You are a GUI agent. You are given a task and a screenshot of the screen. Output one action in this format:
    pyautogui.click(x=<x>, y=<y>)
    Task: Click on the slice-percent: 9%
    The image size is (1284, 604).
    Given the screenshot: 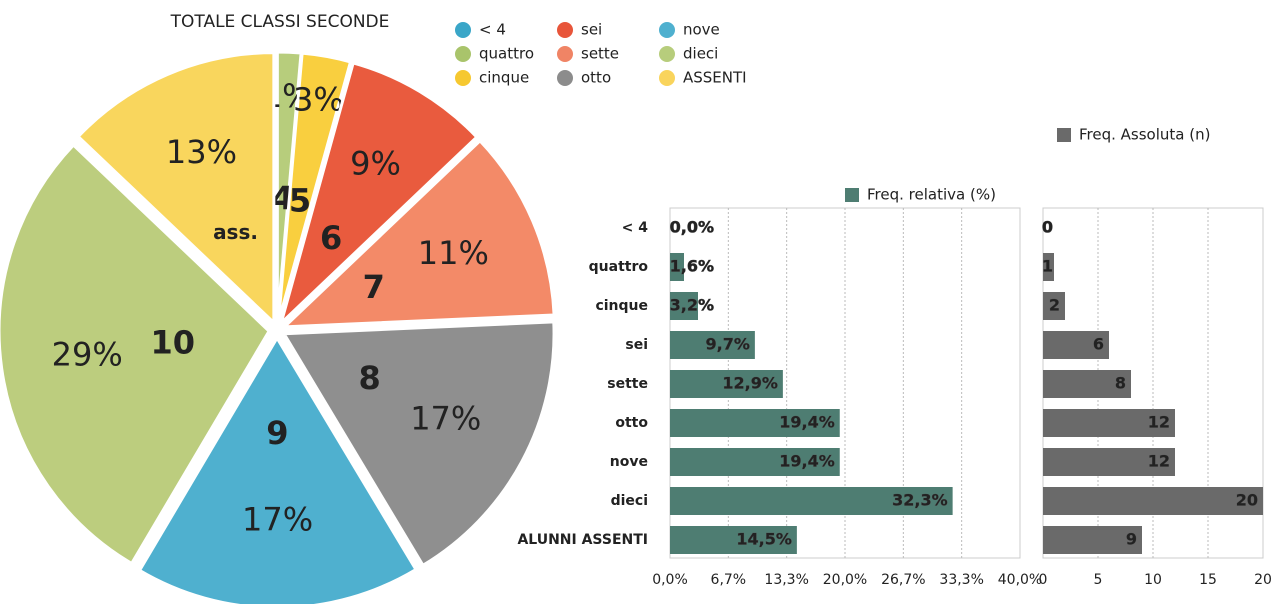 What is the action you would take?
    pyautogui.click(x=375, y=164)
    